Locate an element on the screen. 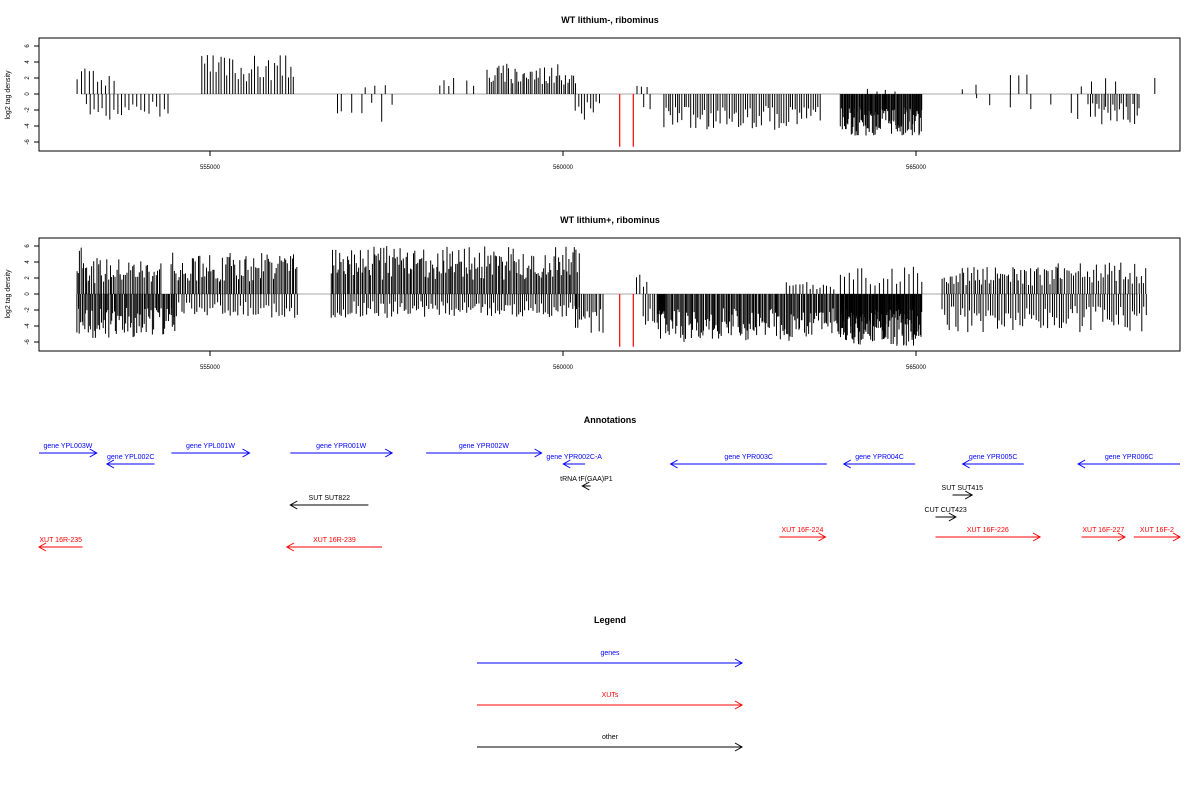 This screenshot has width=1200, height=805. feature-genes: gene YPR002C-A is located at coordinates (574, 461).